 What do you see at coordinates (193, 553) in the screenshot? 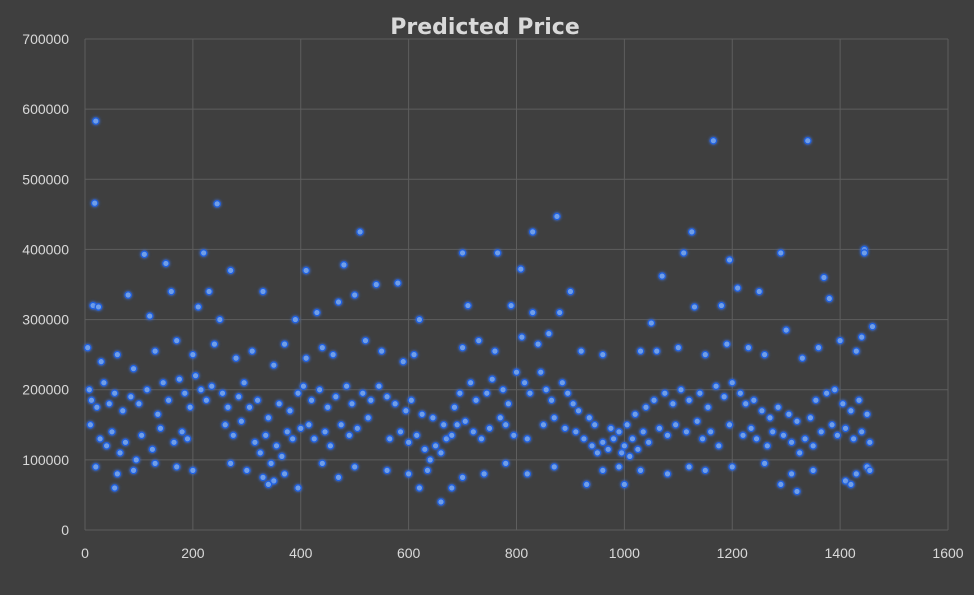
I see `x-tick-label: 200` at bounding box center [193, 553].